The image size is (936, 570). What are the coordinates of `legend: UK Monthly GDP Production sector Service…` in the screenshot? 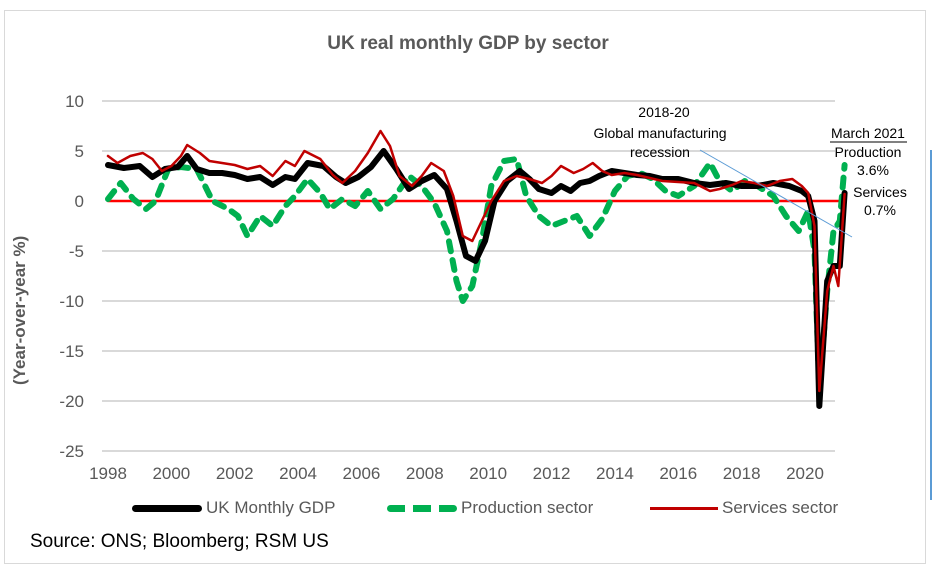 It's located at (468, 509).